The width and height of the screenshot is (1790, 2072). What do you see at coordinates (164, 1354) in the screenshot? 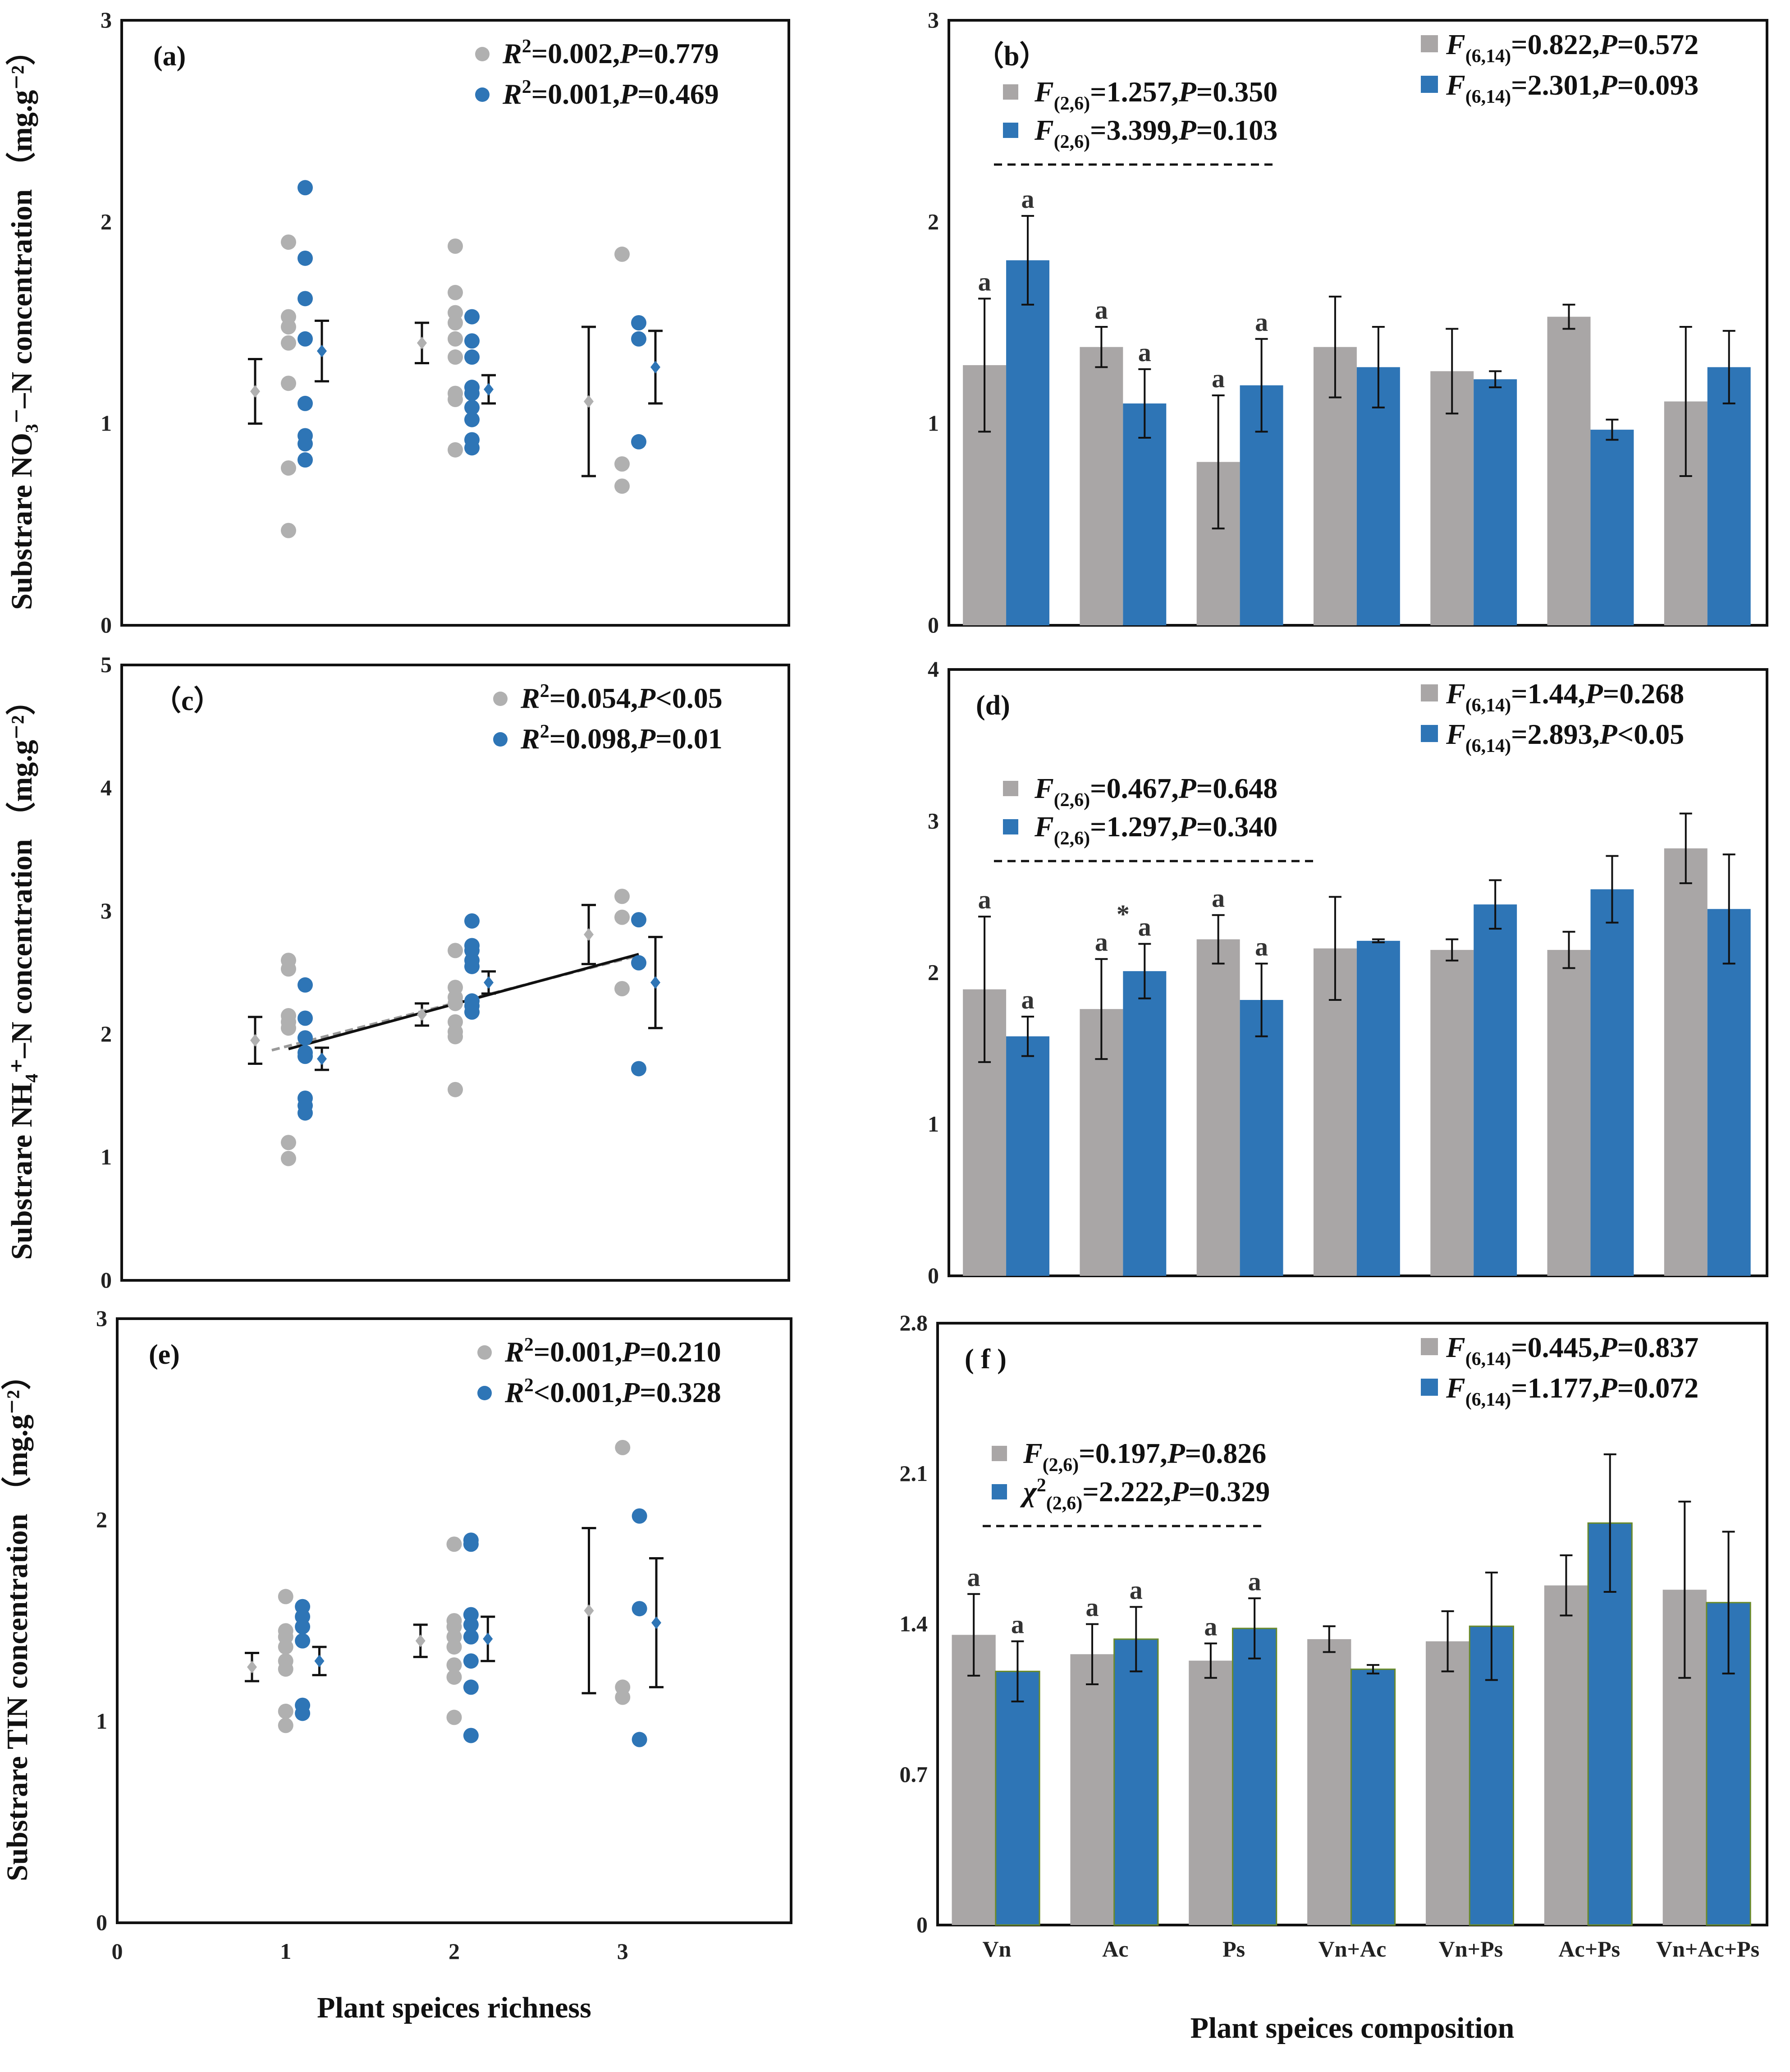
I see `panel-label: (e)` at bounding box center [164, 1354].